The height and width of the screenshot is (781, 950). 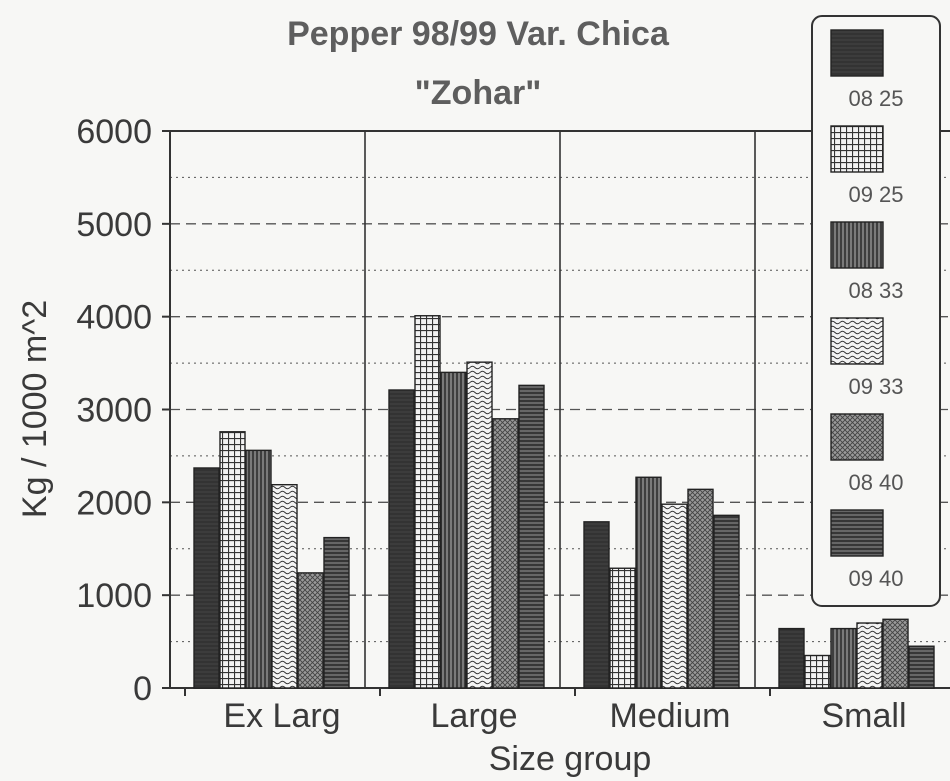 What do you see at coordinates (817, 671) in the screenshot?
I see `bar-series-2-small` at bounding box center [817, 671].